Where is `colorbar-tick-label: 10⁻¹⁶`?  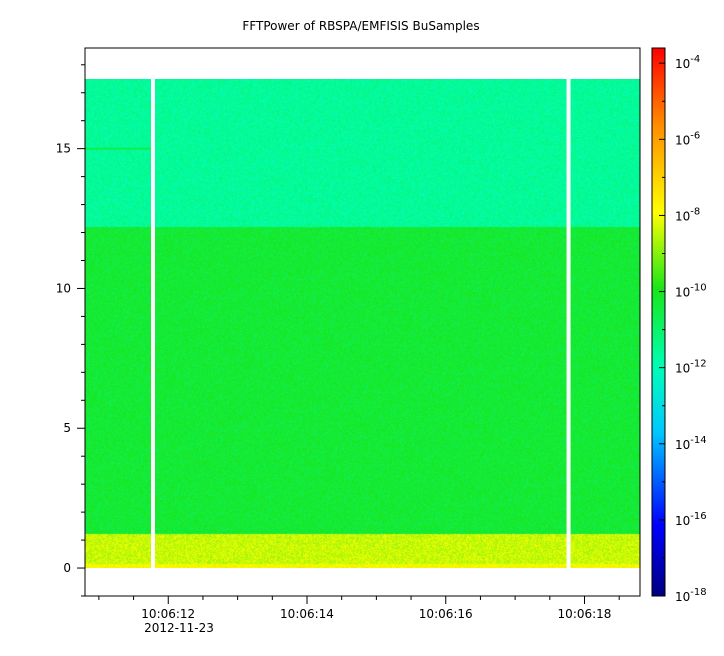
colorbar-tick-label: 10⁻¹⁶ is located at coordinates (691, 519).